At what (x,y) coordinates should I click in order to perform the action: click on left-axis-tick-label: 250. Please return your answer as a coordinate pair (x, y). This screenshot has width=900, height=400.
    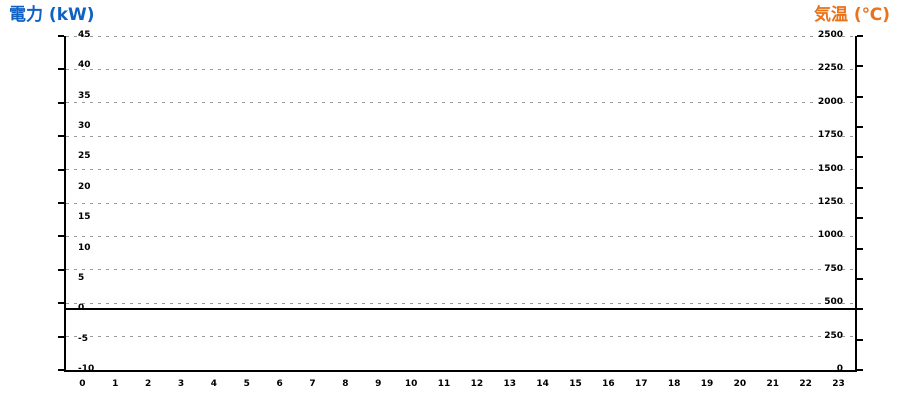
    Looking at the image, I should click on (833, 335).